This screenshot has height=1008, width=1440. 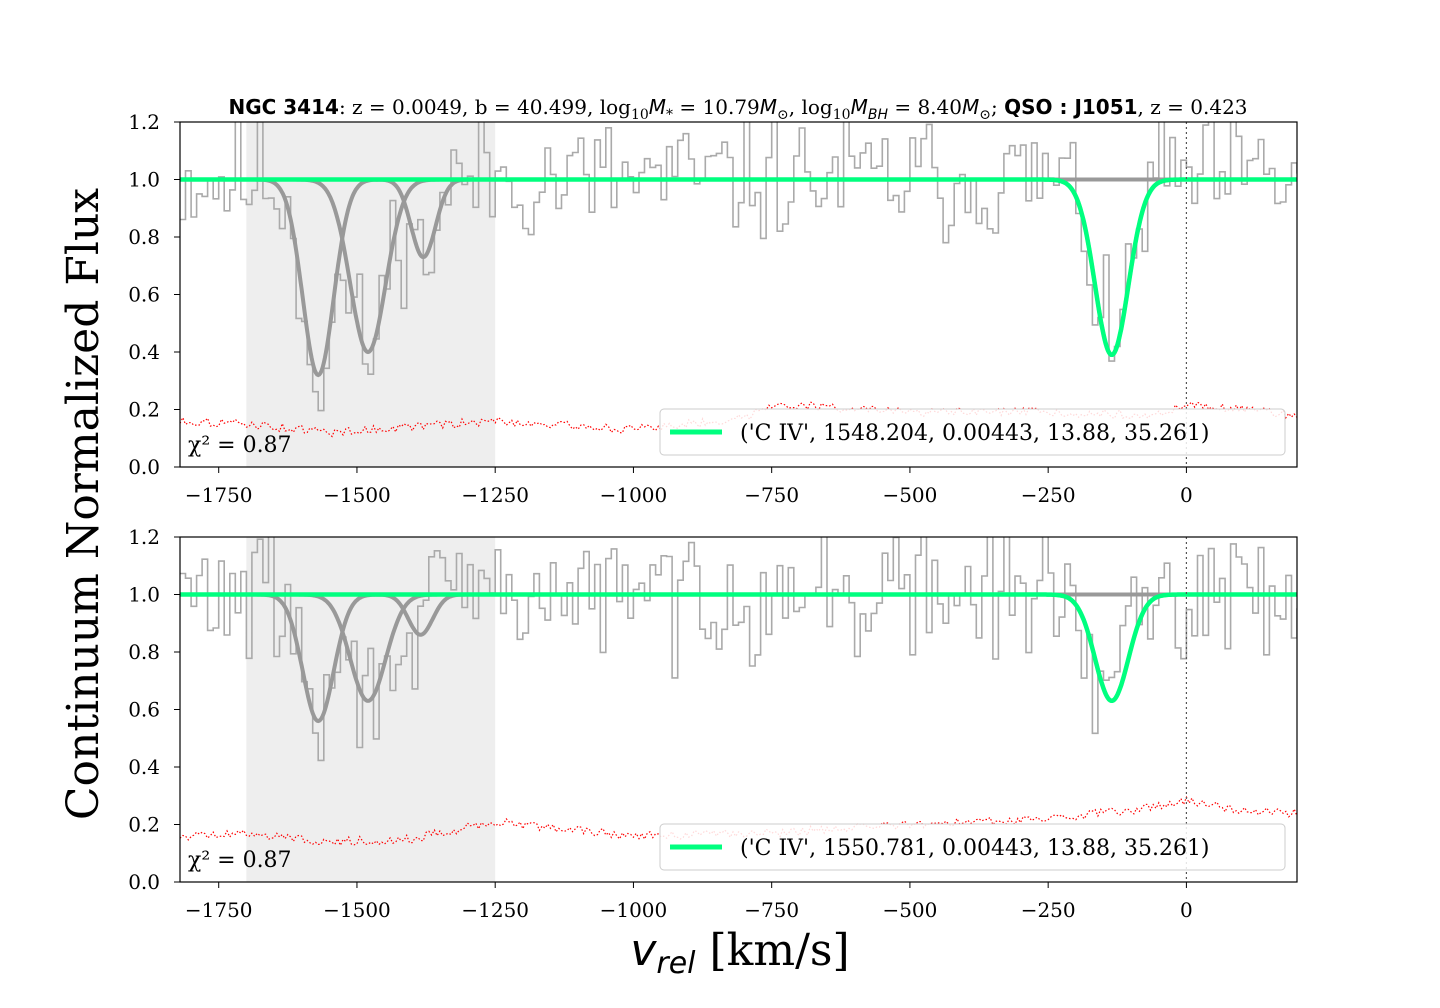 I want to click on title-part: NGC 3414, so click(x=283, y=107).